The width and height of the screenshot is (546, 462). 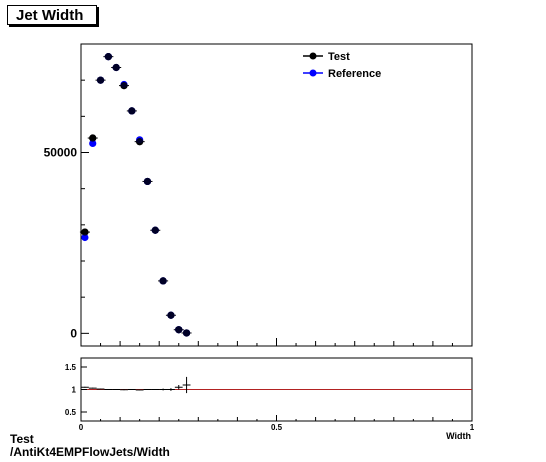 I want to click on legend-reference-label: Reference, so click(x=354, y=74).